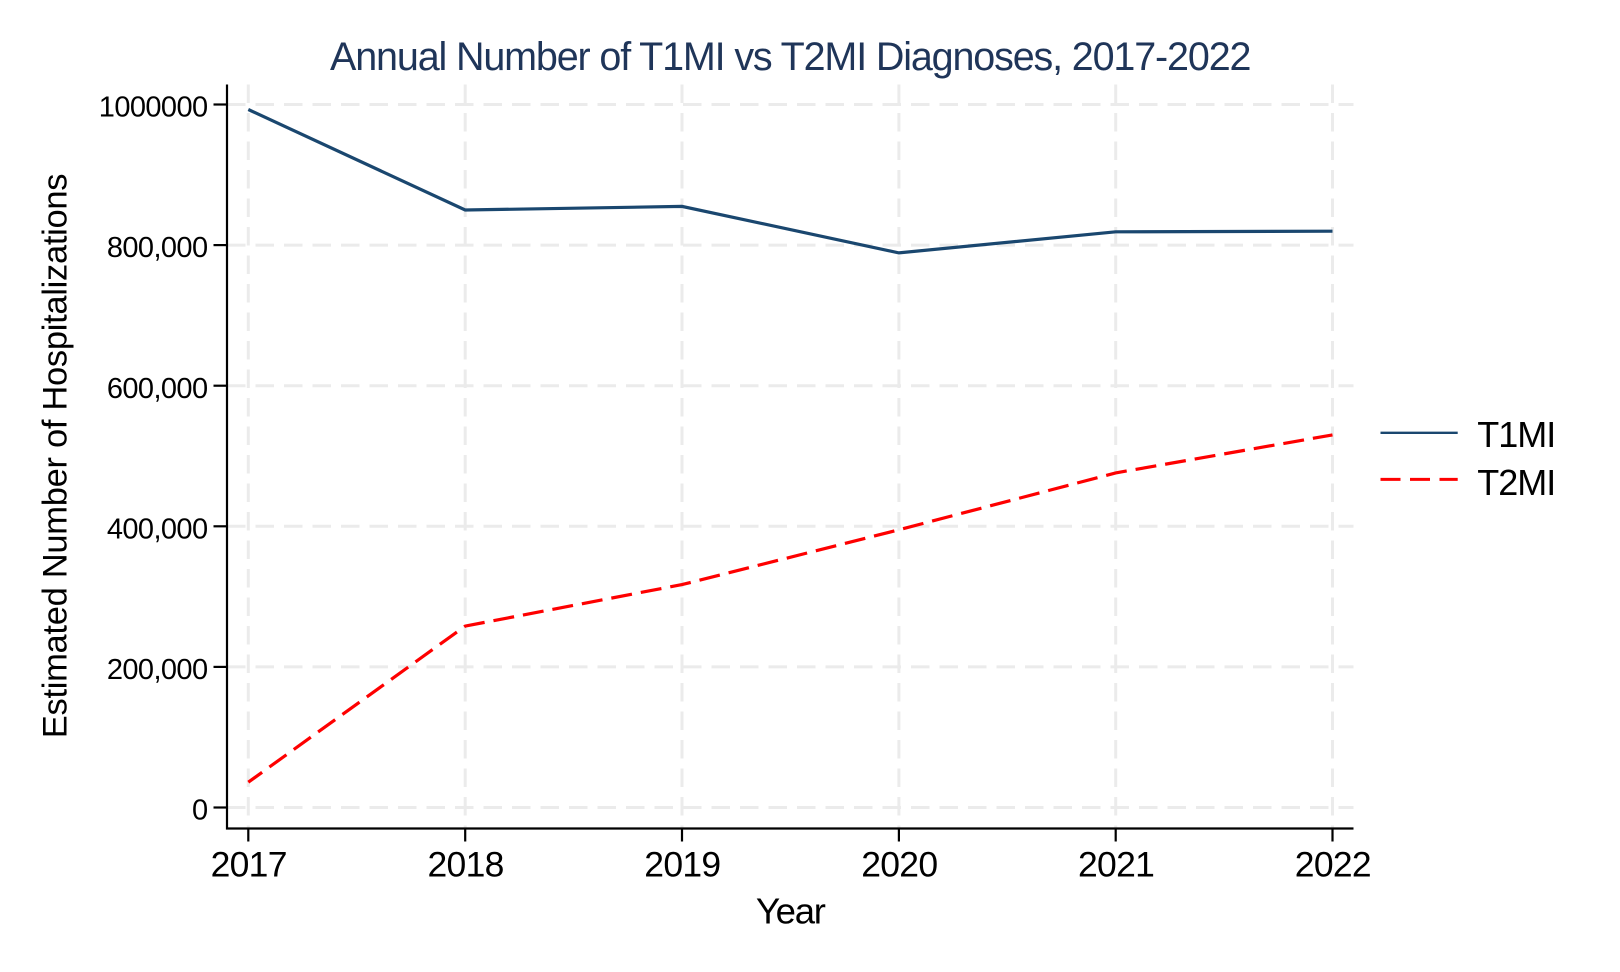 The height and width of the screenshot is (972, 1620). I want to click on svg-text: 2017, so click(249, 864).